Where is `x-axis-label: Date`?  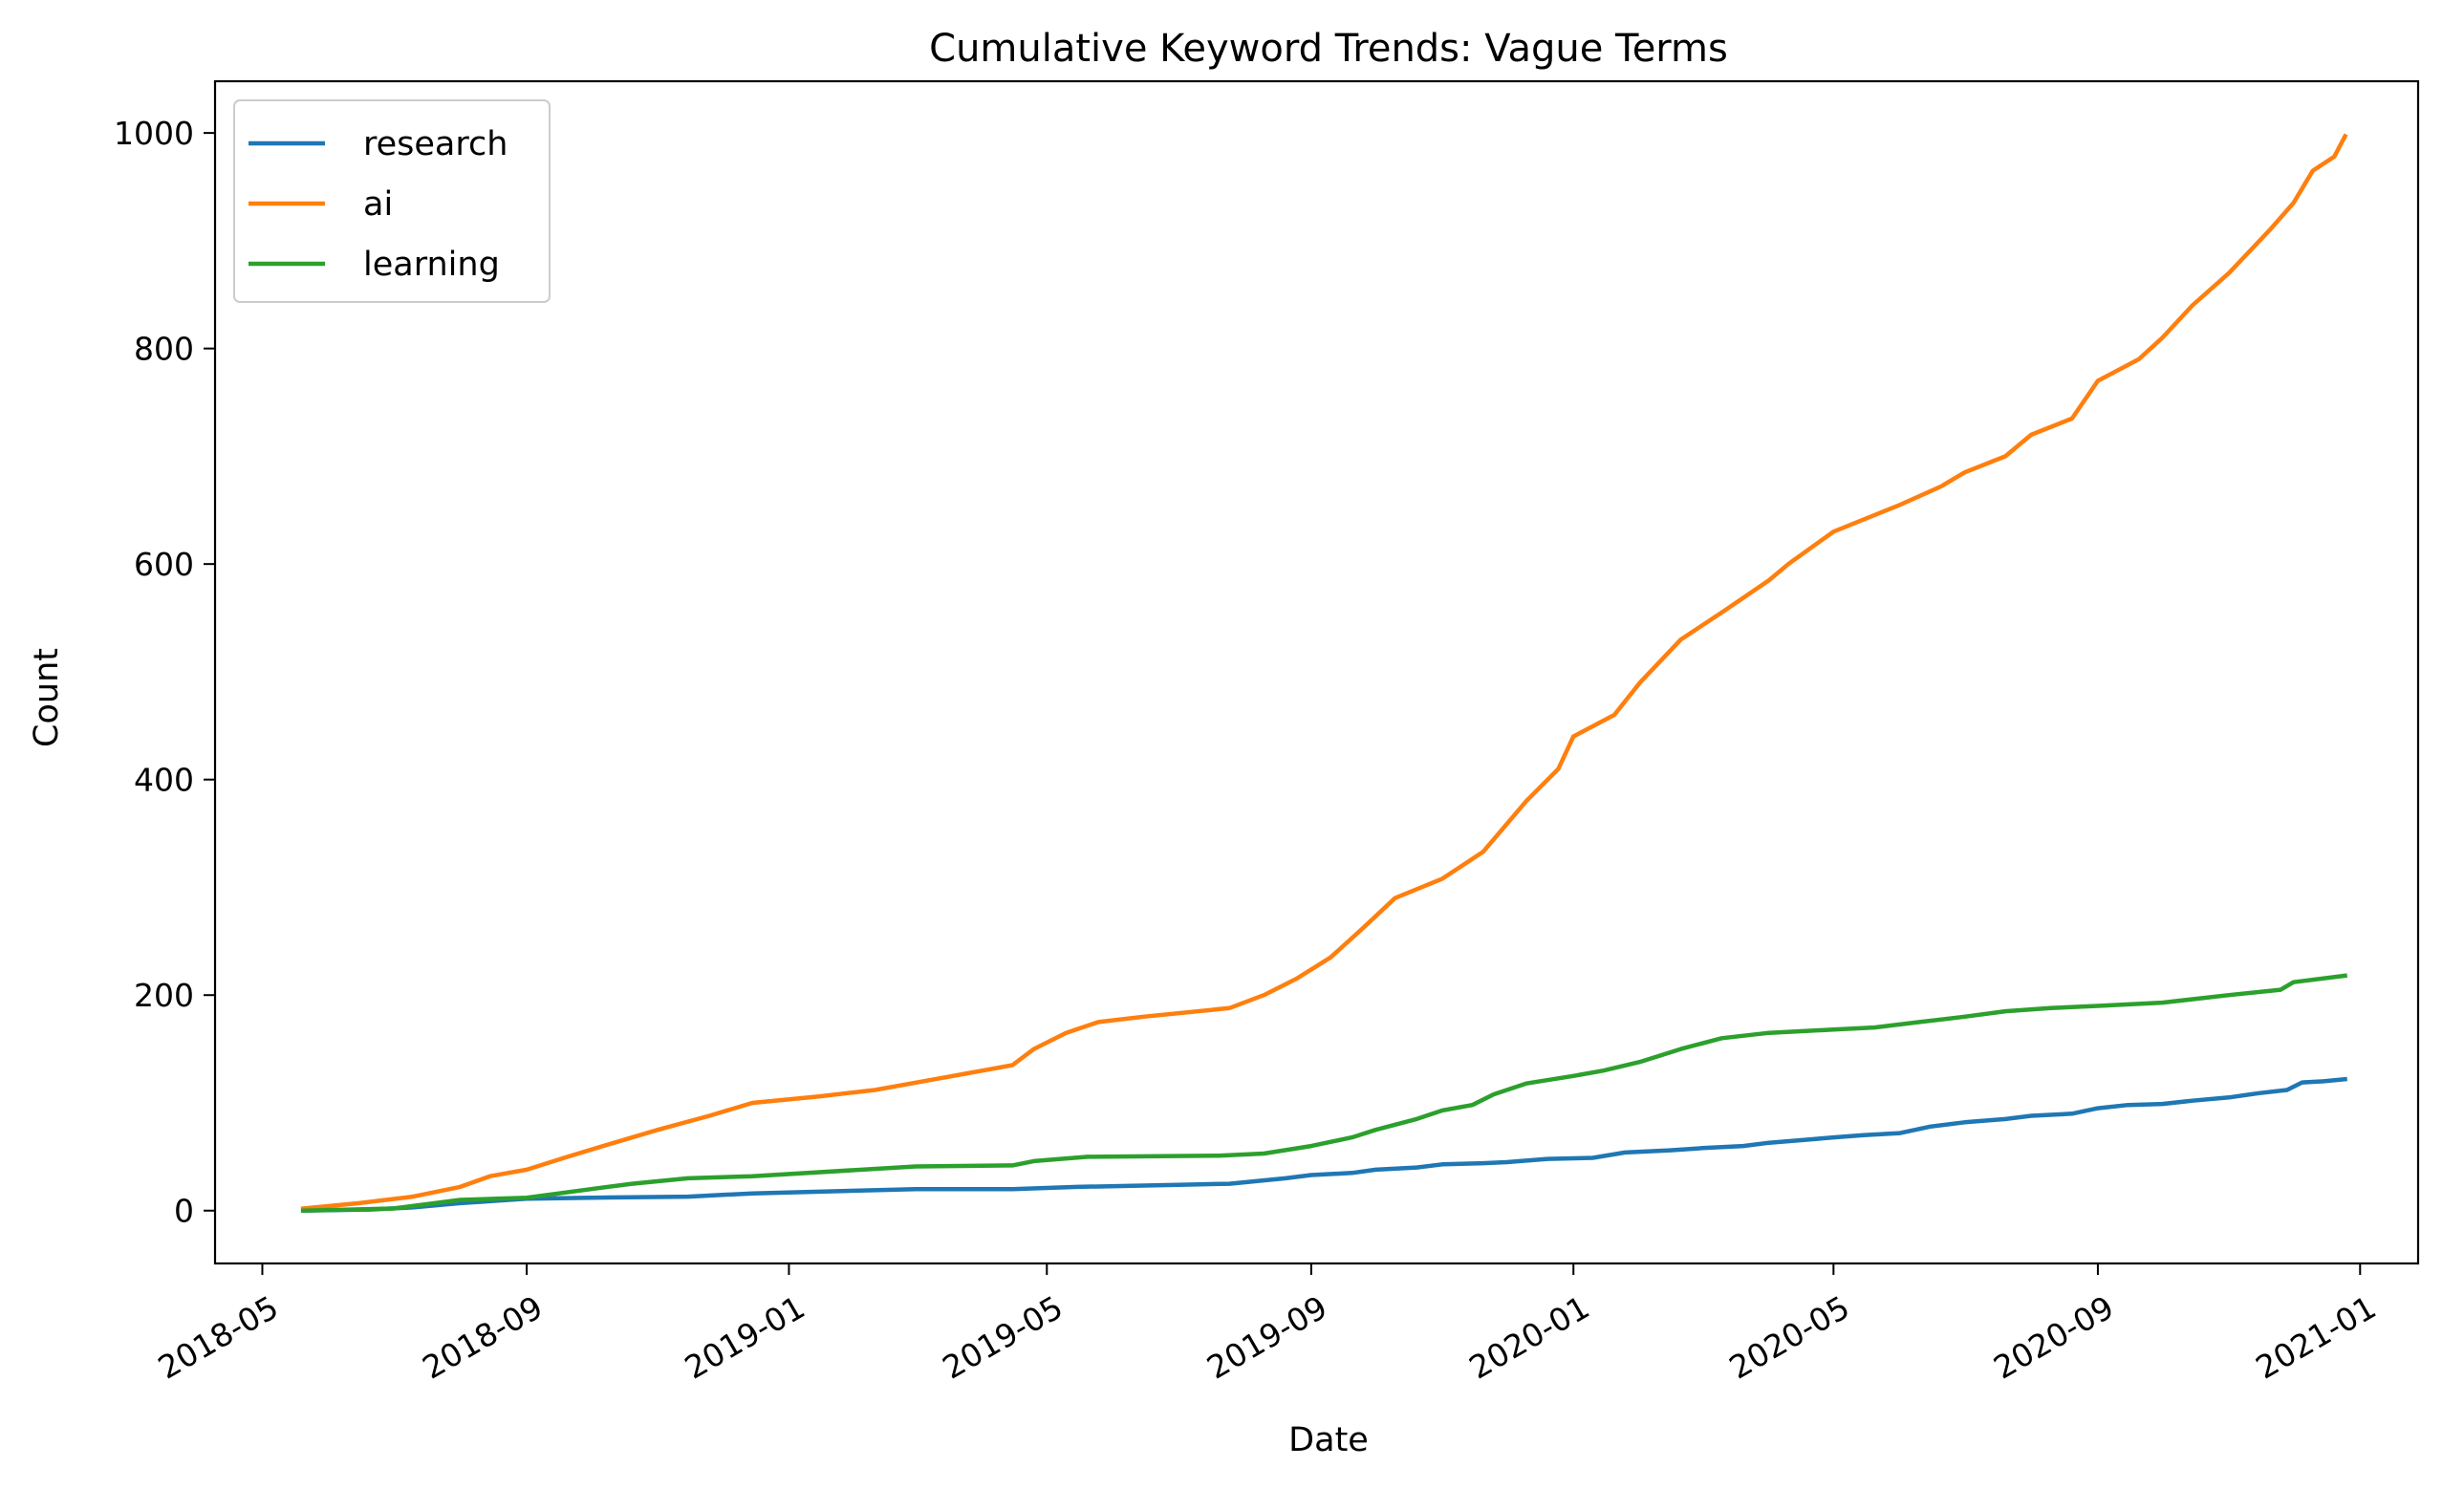 x-axis-label: Date is located at coordinates (1329, 1440).